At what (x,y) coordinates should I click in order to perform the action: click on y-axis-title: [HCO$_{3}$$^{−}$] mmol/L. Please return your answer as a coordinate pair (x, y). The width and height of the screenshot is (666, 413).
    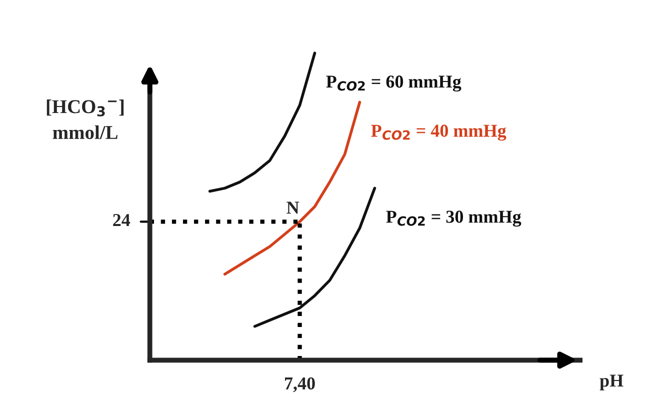
    Looking at the image, I should click on (85, 120).